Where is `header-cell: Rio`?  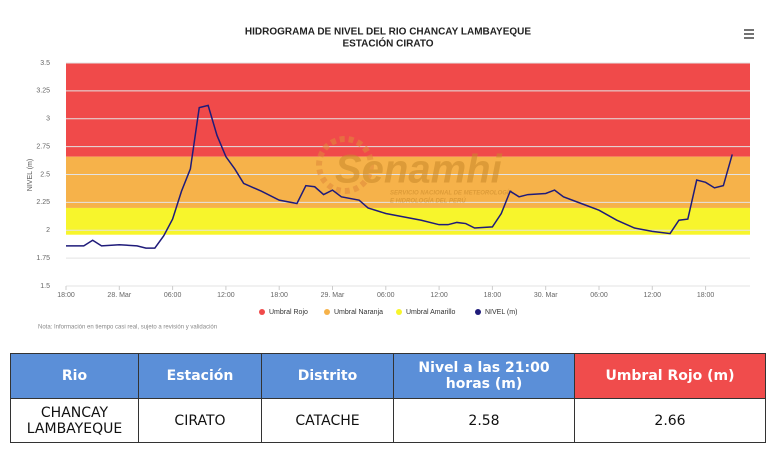 header-cell: Rio is located at coordinates (74, 376).